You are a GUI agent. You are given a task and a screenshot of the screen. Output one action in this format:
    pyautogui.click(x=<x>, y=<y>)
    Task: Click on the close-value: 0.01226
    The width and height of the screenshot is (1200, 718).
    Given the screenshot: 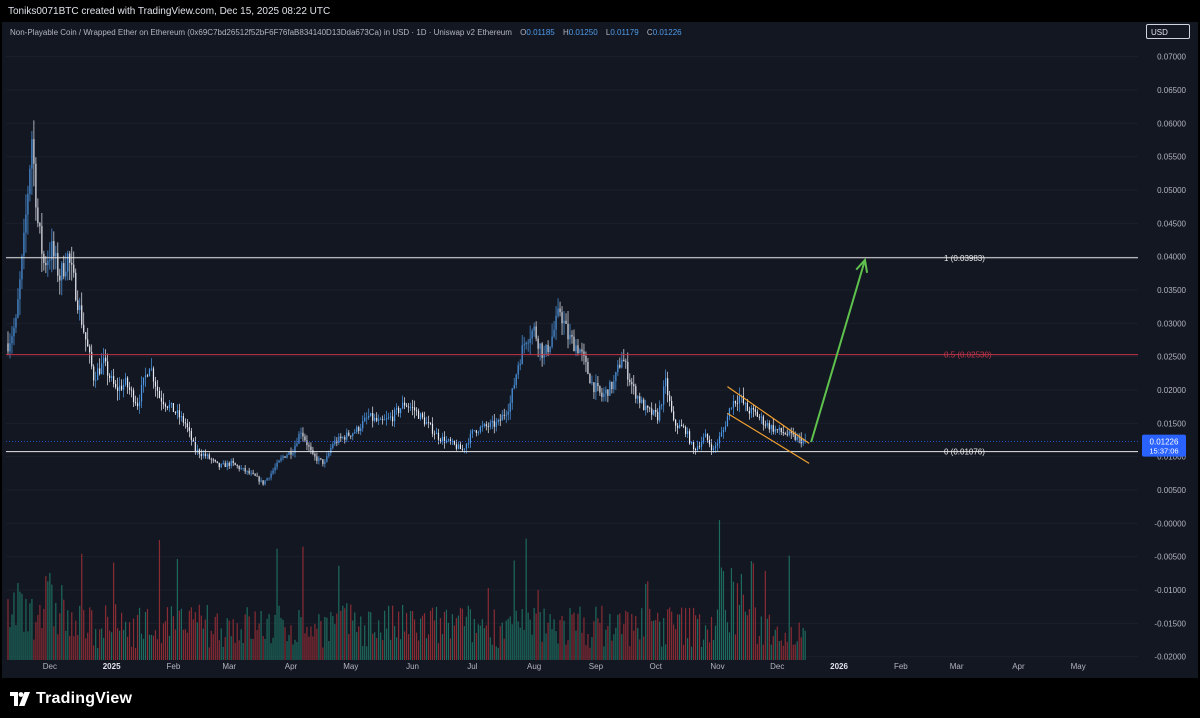 What is the action you would take?
    pyautogui.click(x=667, y=32)
    